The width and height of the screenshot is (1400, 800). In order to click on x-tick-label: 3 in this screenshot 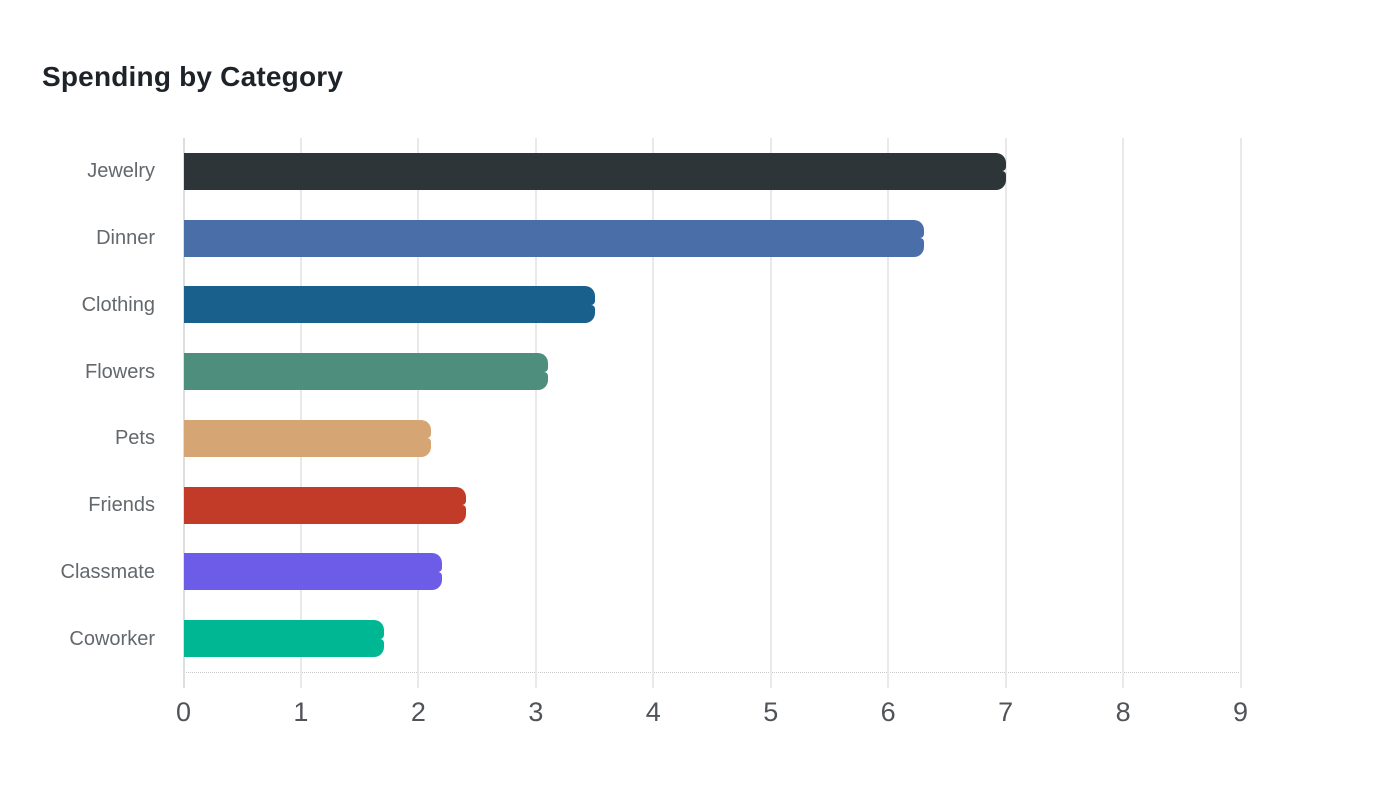, I will do `click(536, 712)`.